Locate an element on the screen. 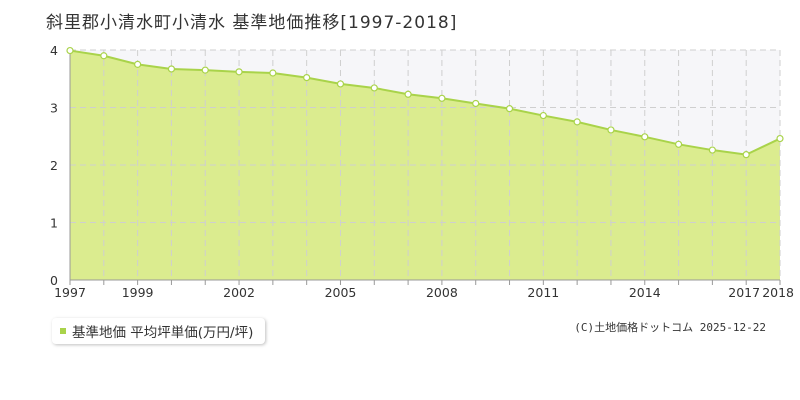 Image resolution: width=800 pixels, height=400 pixels. y-tick-label: 1 is located at coordinates (54, 223).